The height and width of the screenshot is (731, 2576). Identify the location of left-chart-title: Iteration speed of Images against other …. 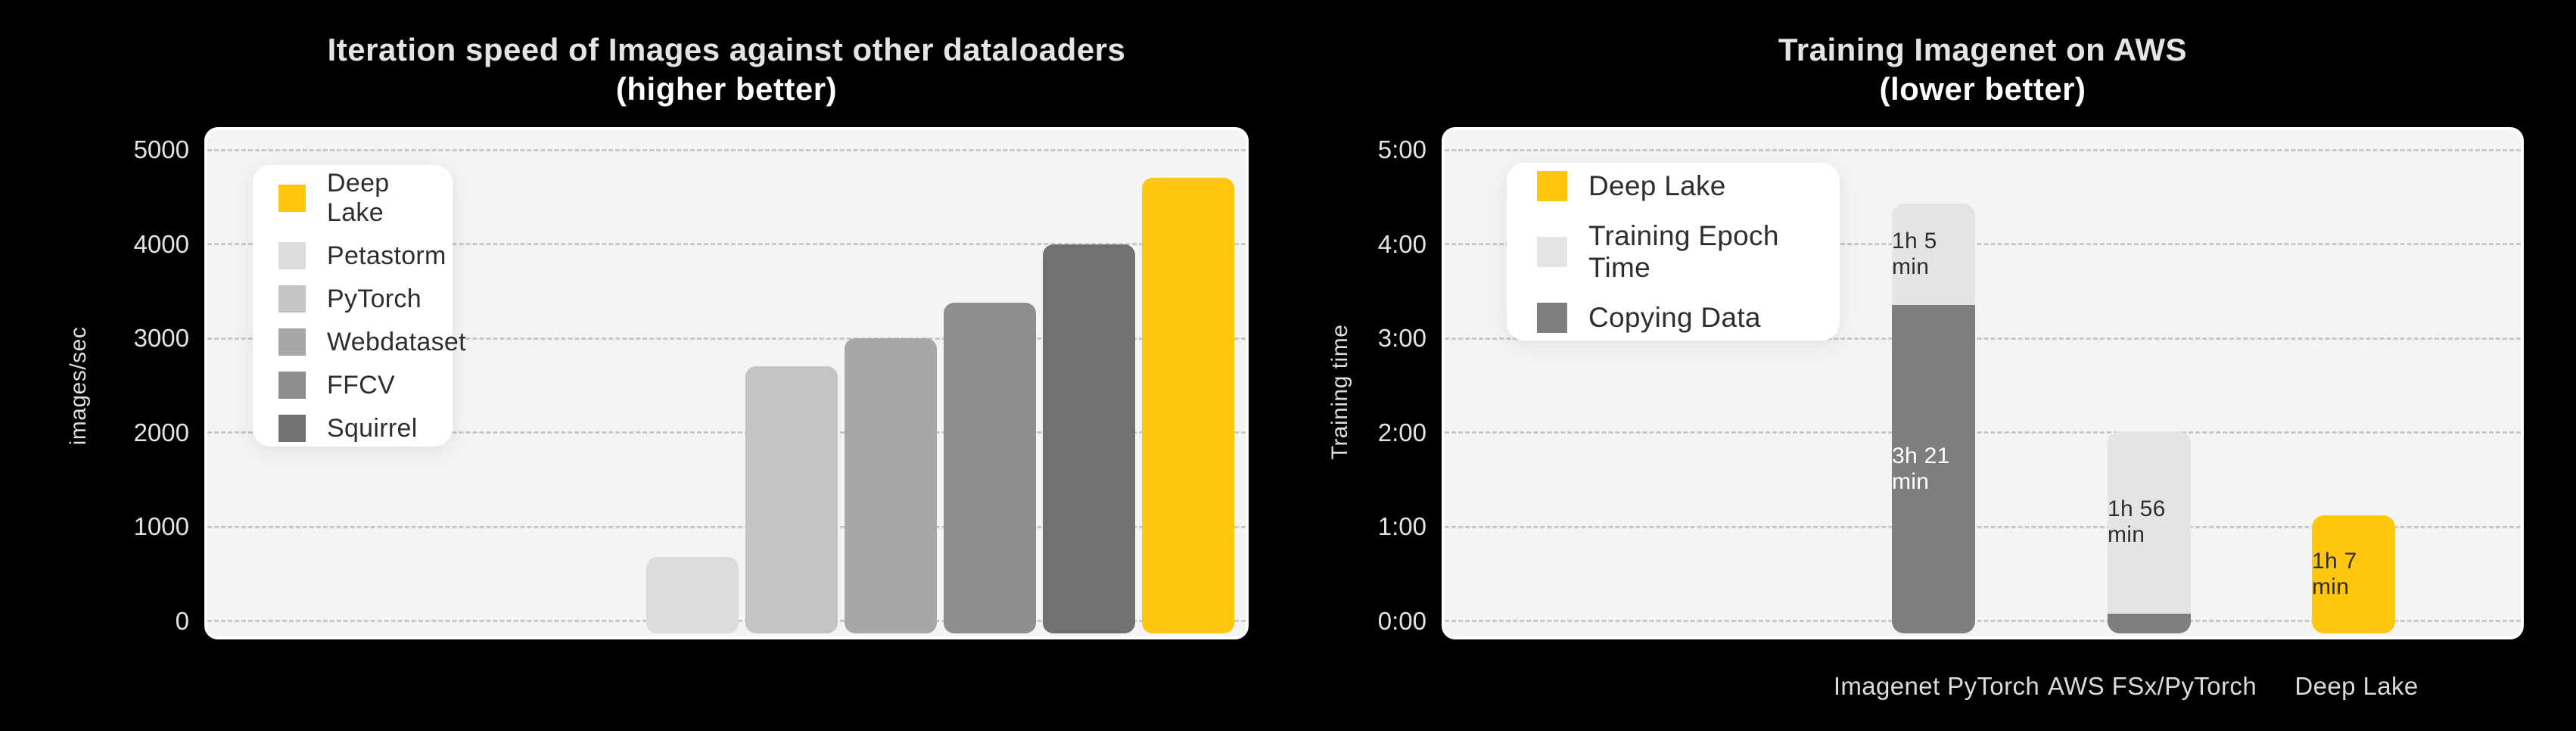
(726, 49).